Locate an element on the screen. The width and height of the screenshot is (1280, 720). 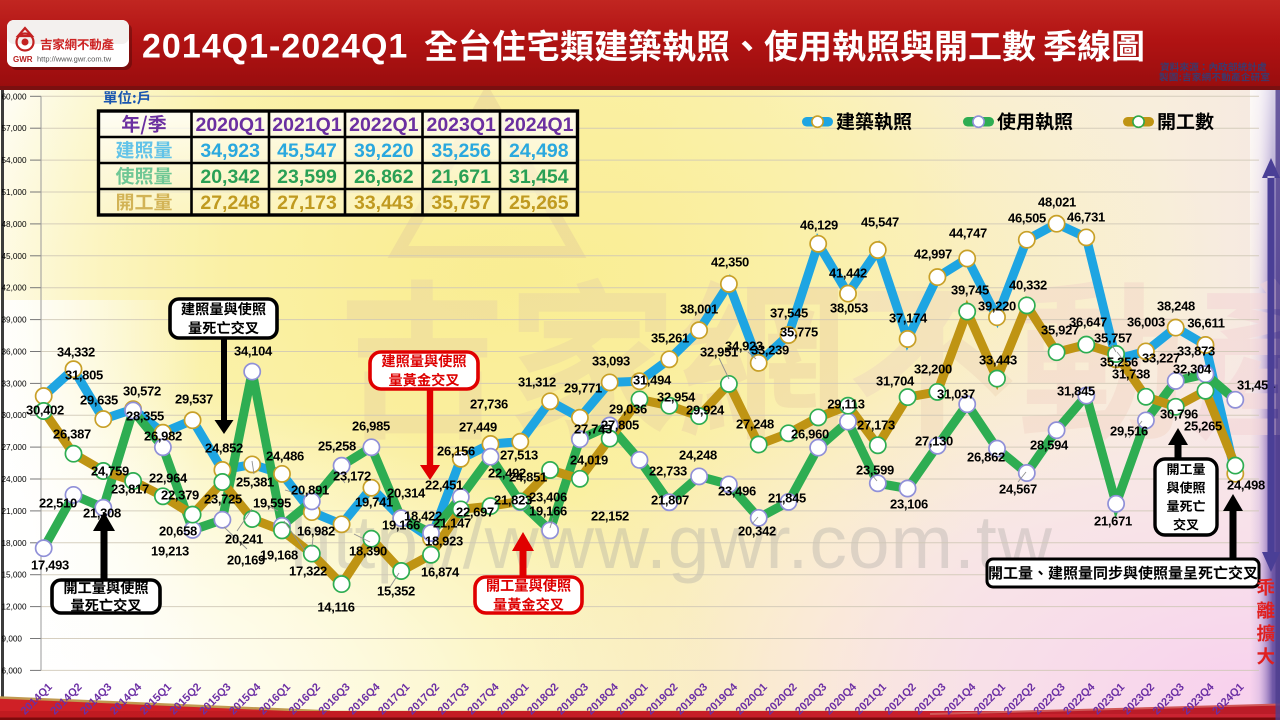
svg-text: 32,954 is located at coordinates (676, 397).